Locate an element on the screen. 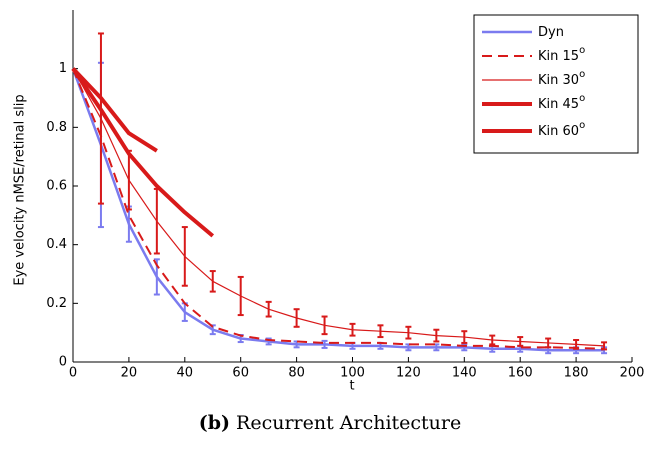 The width and height of the screenshot is (669, 450). legend-name: Kin 15 is located at coordinates (558, 56).